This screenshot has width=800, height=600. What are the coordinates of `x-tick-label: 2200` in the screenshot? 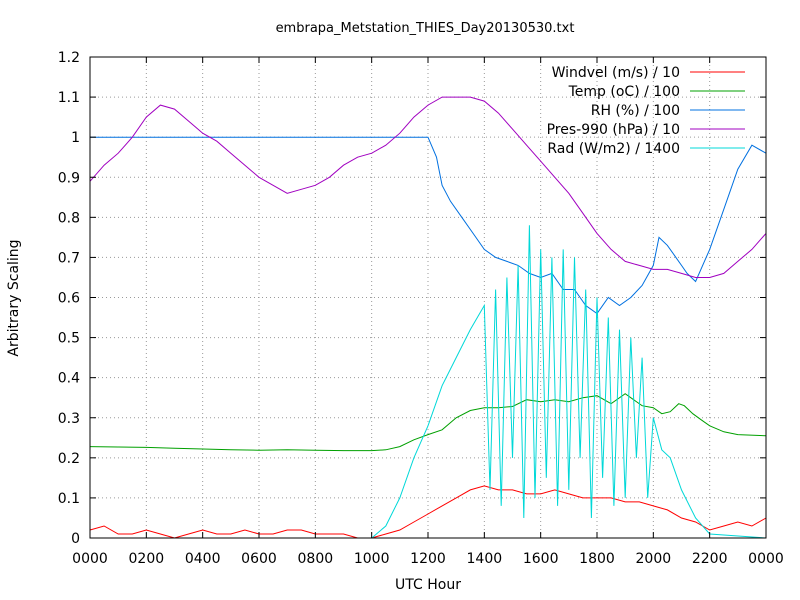 It's located at (710, 559).